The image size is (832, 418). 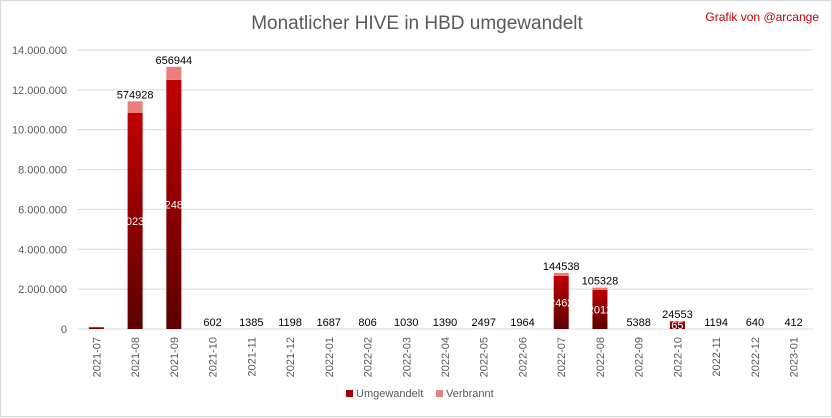 I want to click on data-label-umgewandelt: 2012, so click(x=600, y=310).